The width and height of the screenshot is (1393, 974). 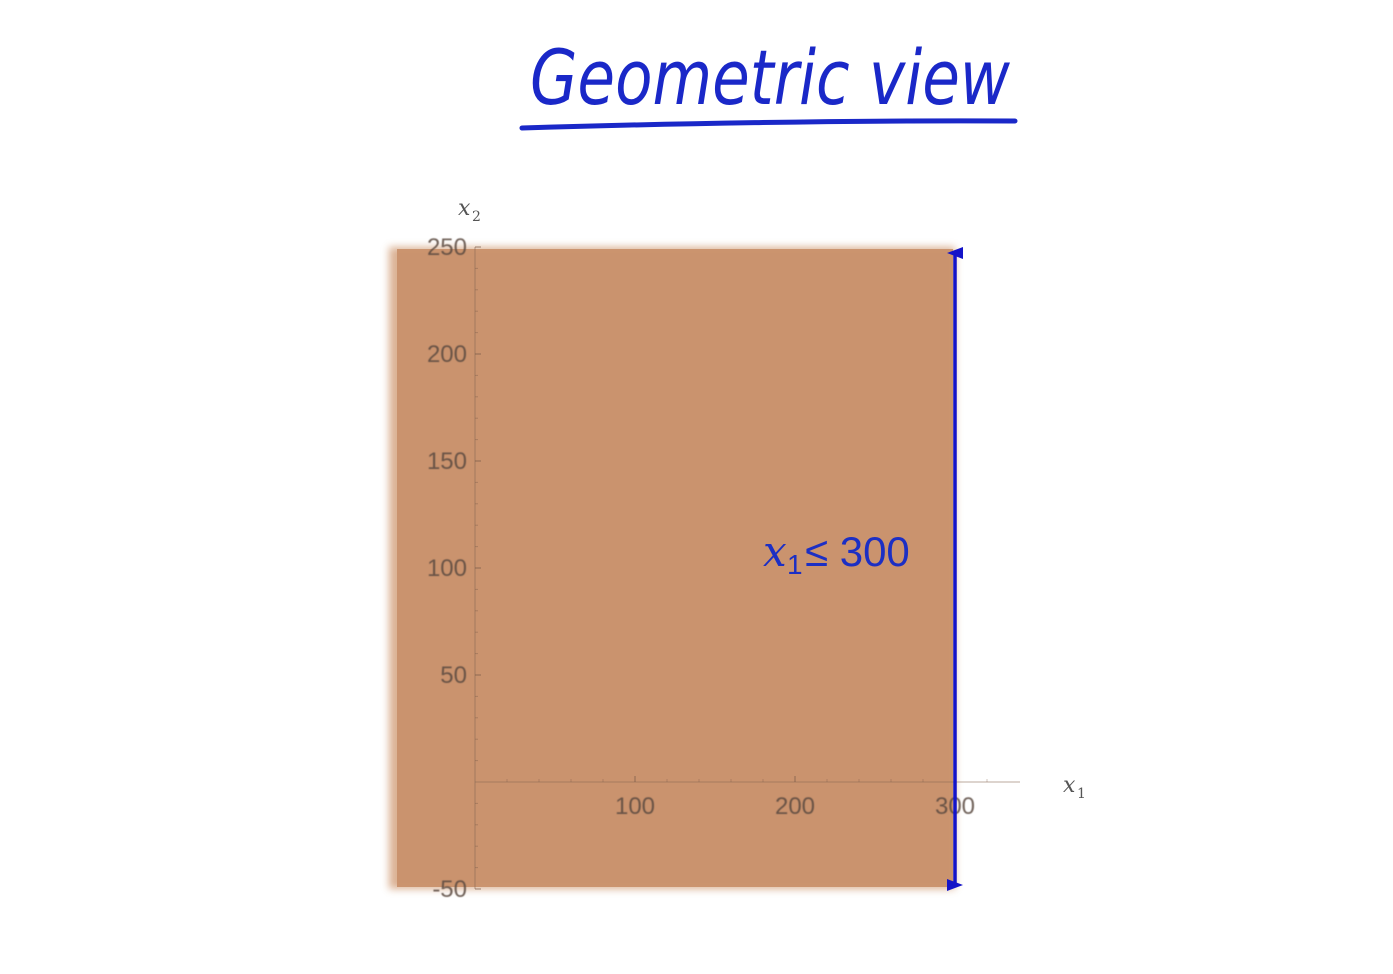 What do you see at coordinates (1081, 794) in the screenshot?
I see `x-axis-label-sub: 1` at bounding box center [1081, 794].